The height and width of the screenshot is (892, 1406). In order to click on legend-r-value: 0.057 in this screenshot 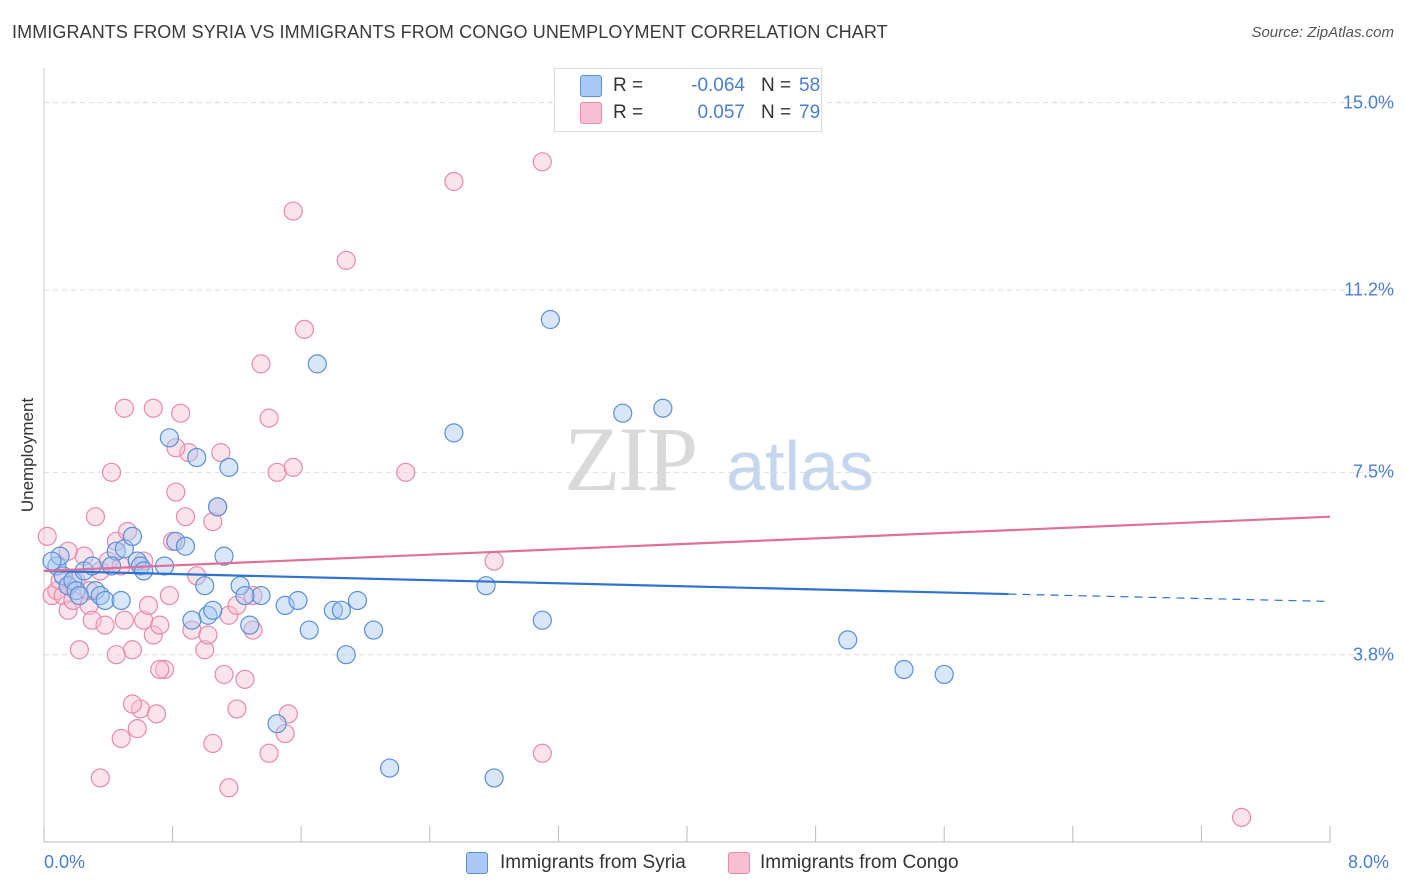, I will do `click(721, 112)`.